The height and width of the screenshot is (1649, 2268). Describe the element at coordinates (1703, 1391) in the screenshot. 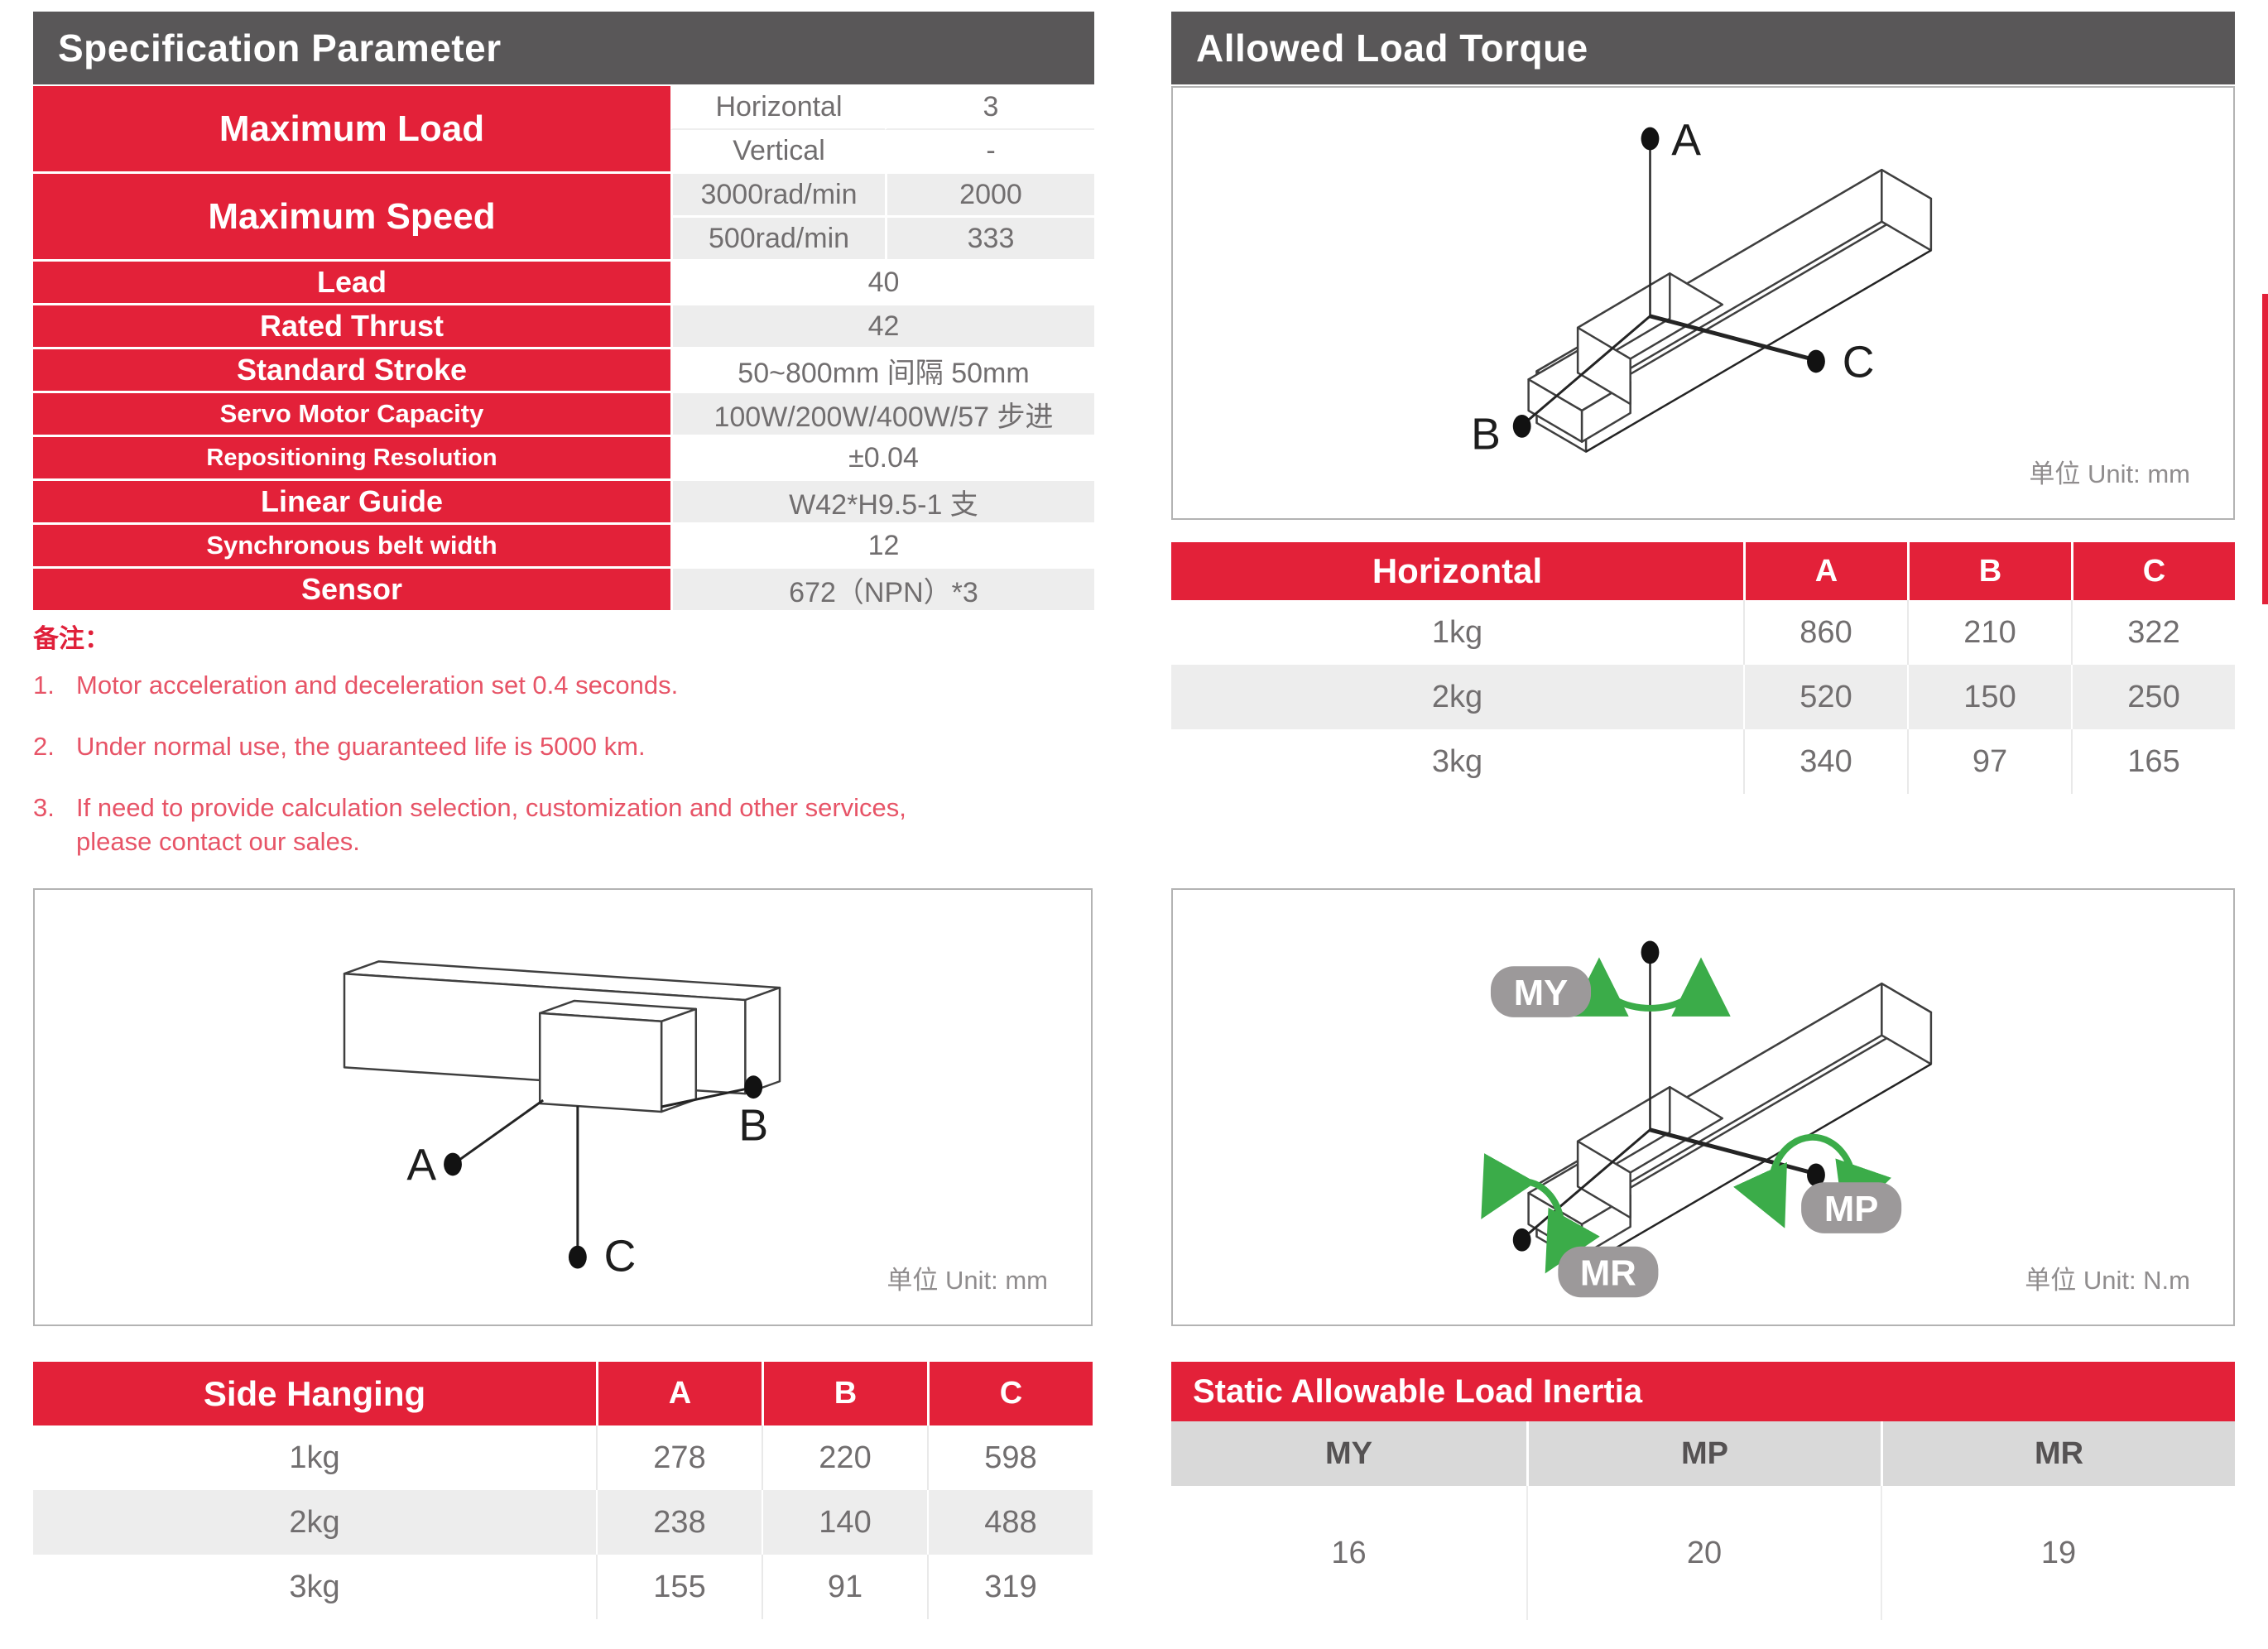

I see `table-title: Static Allowable Load Inertia` at that location.